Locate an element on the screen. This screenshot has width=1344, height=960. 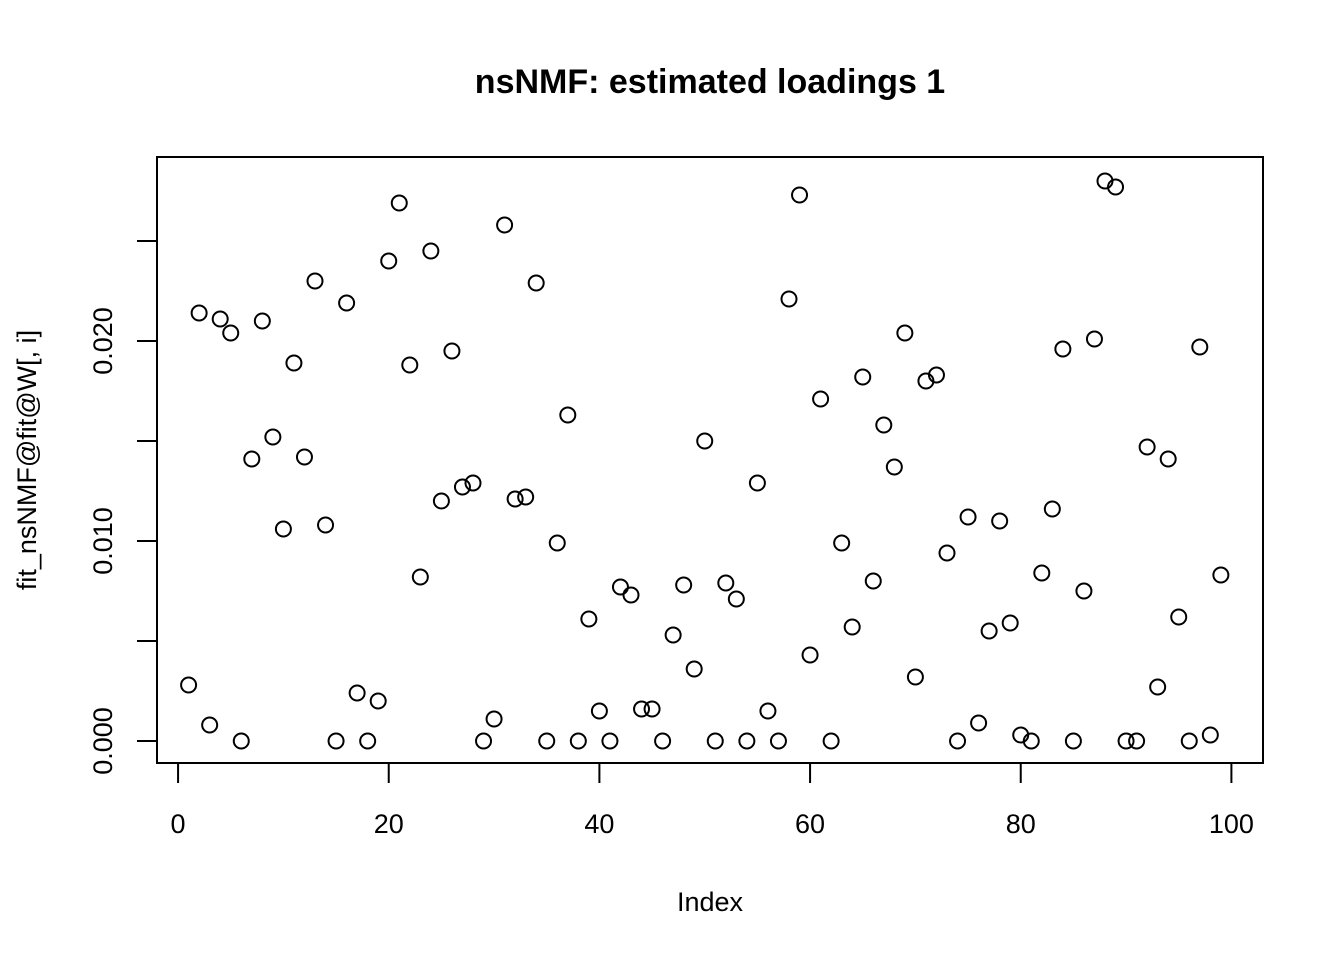
y-axis: 0.000 0.010 0.020 is located at coordinates (123, 507).